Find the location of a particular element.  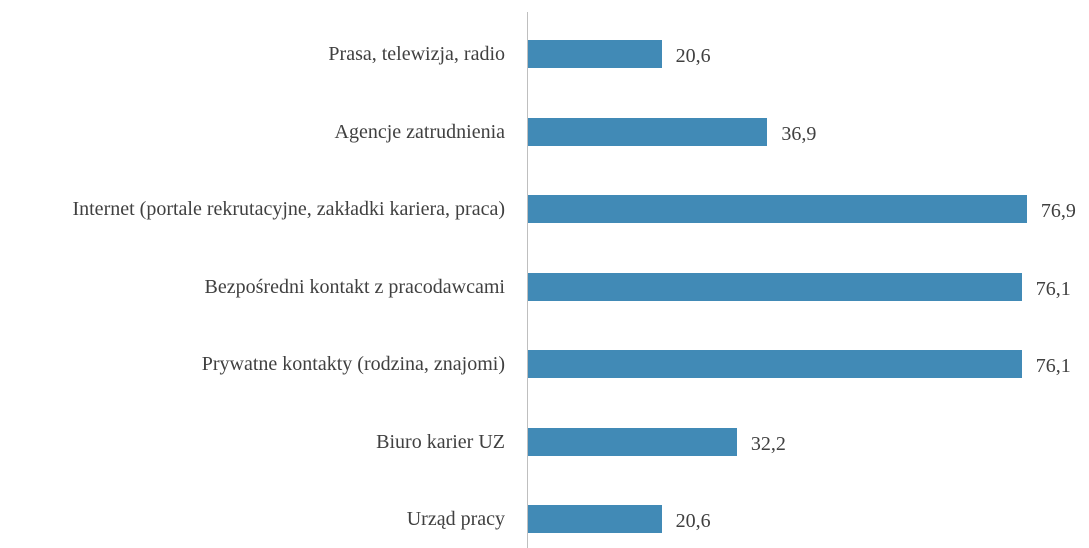

category-label: Urząd pracy is located at coordinates (455, 519).